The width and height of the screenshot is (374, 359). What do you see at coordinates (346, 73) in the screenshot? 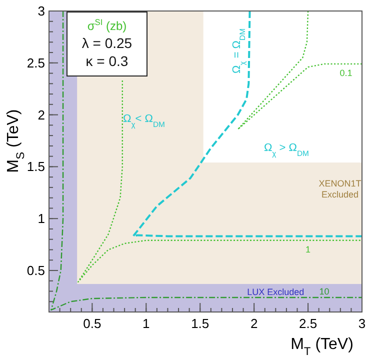
I see `series-label: 0.1` at bounding box center [346, 73].